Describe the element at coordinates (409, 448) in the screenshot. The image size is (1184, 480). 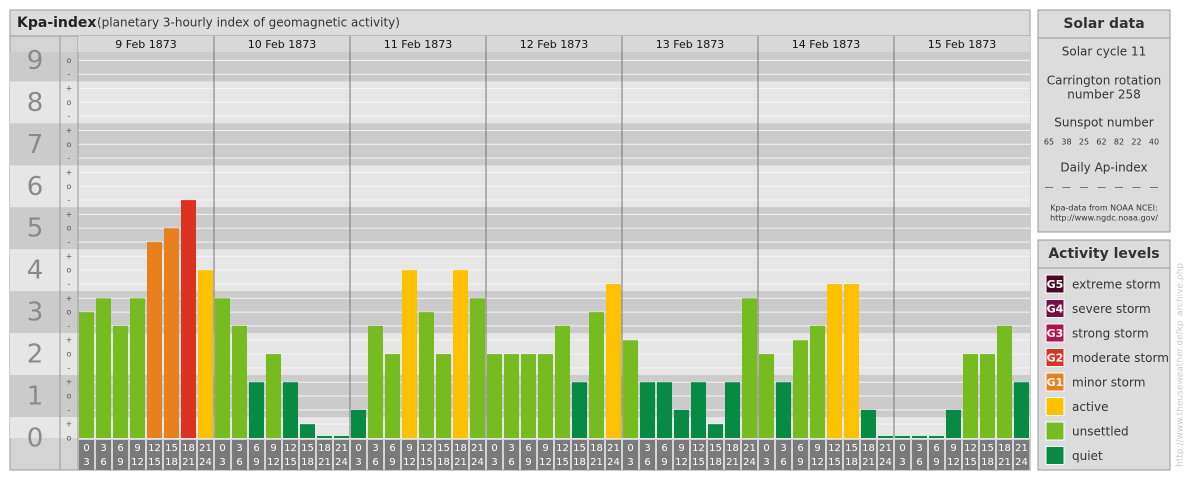
I see `hour-start: 9` at that location.